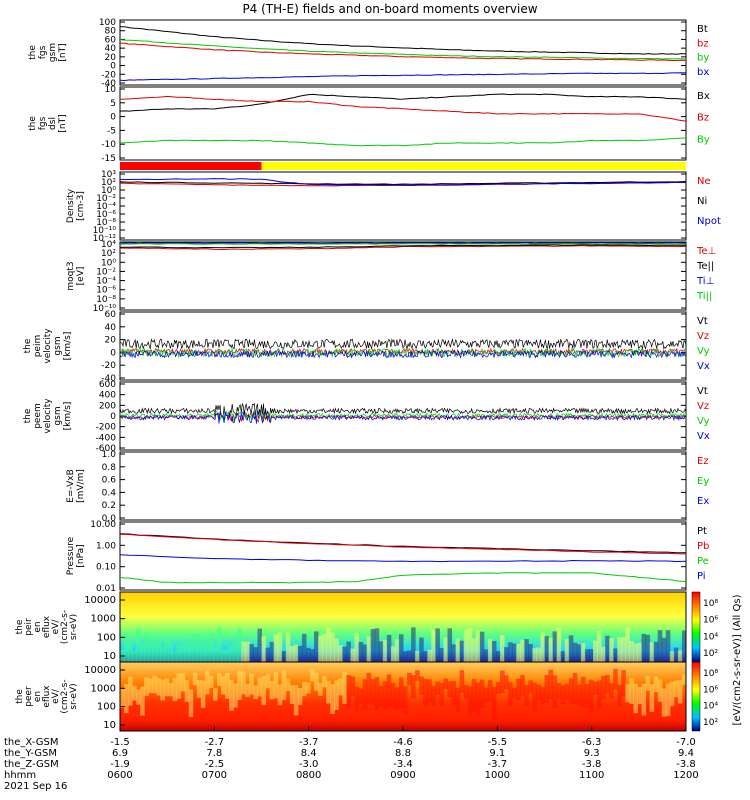  What do you see at coordinates (473, 166) in the screenshot?
I see `mode-bar-segment` at bounding box center [473, 166].